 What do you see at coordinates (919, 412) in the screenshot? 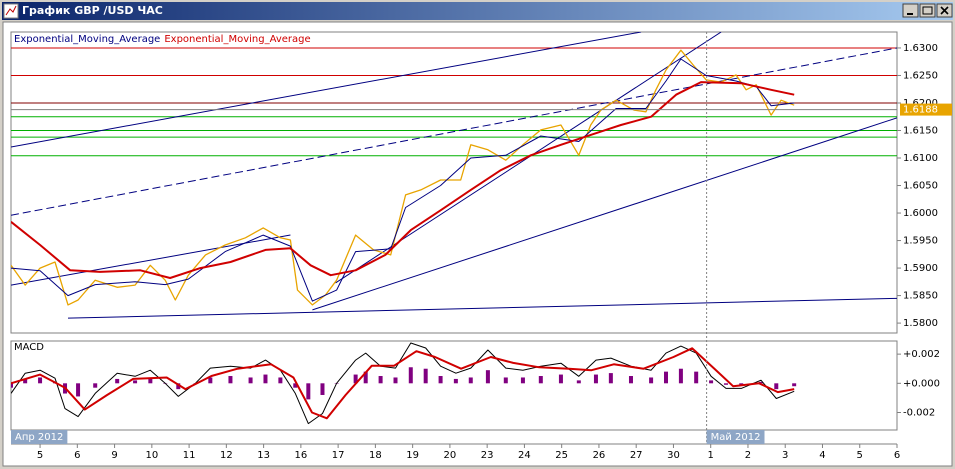
I see `y-tick-label: -0.002` at bounding box center [919, 412].